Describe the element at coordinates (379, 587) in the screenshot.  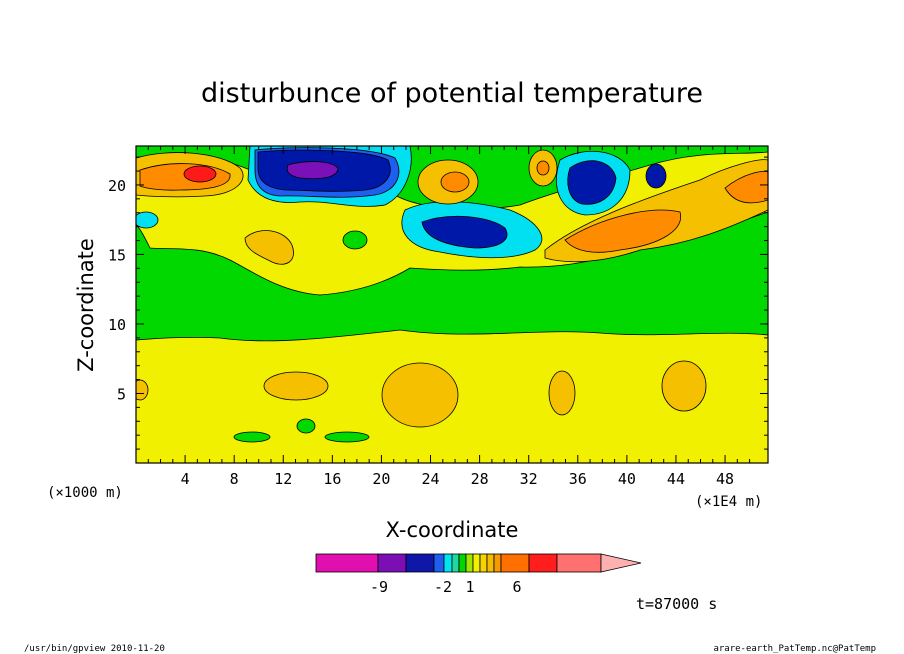
I see `colorbar-tick-label: -9` at that location.